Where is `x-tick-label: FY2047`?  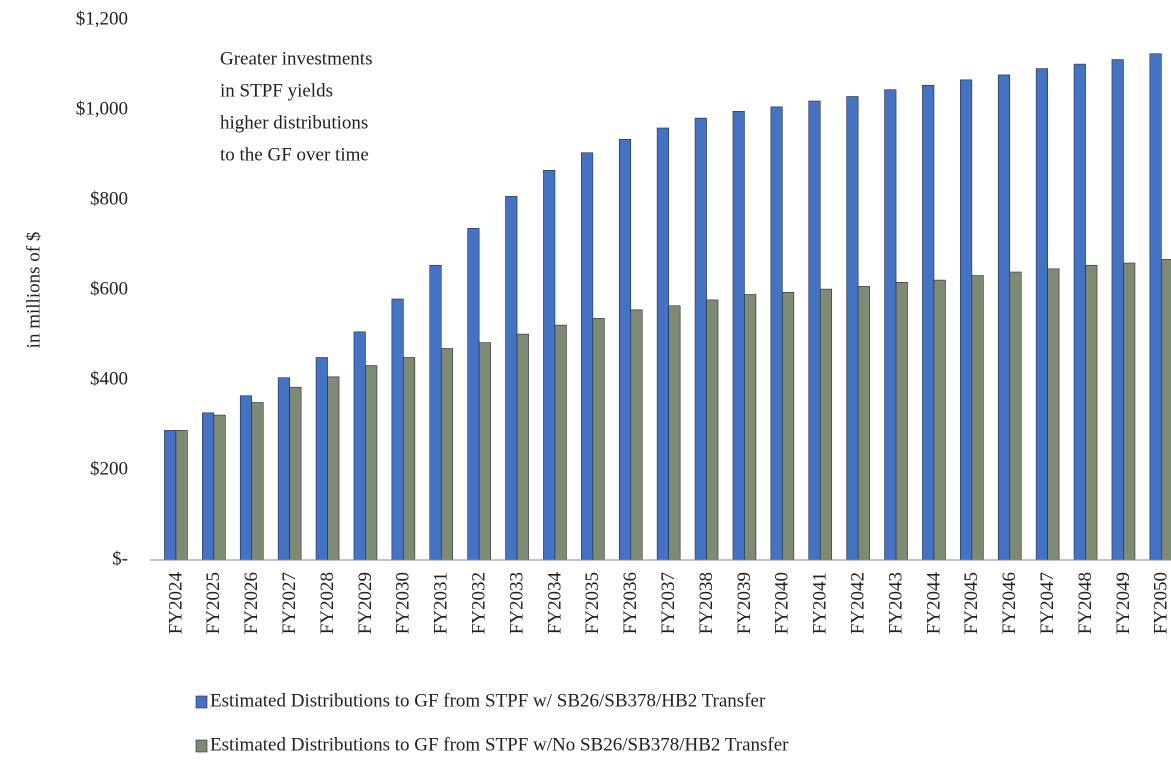 x-tick-label: FY2047 is located at coordinates (1047, 603).